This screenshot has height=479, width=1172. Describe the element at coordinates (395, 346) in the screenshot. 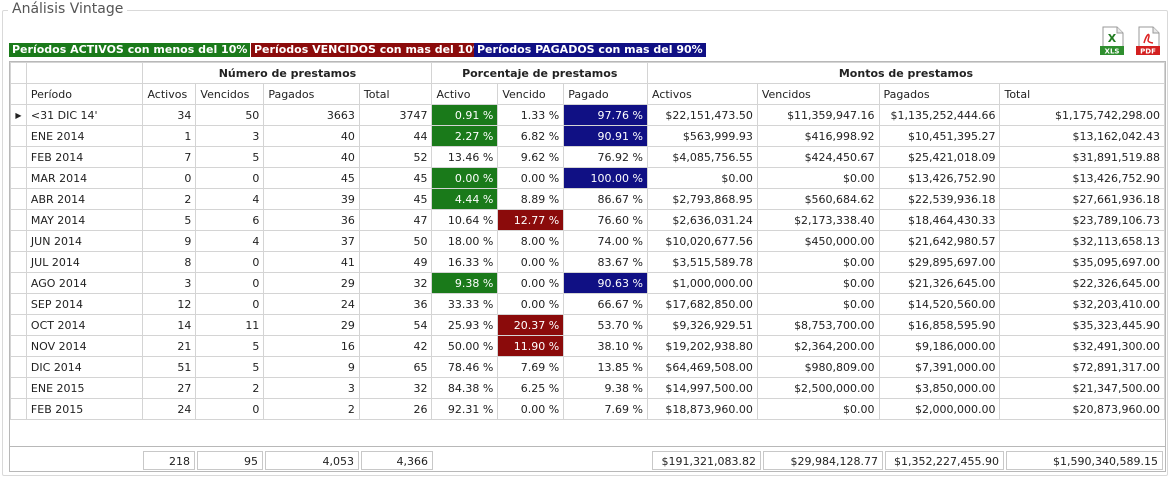

I see `cell-total: 42` at that location.